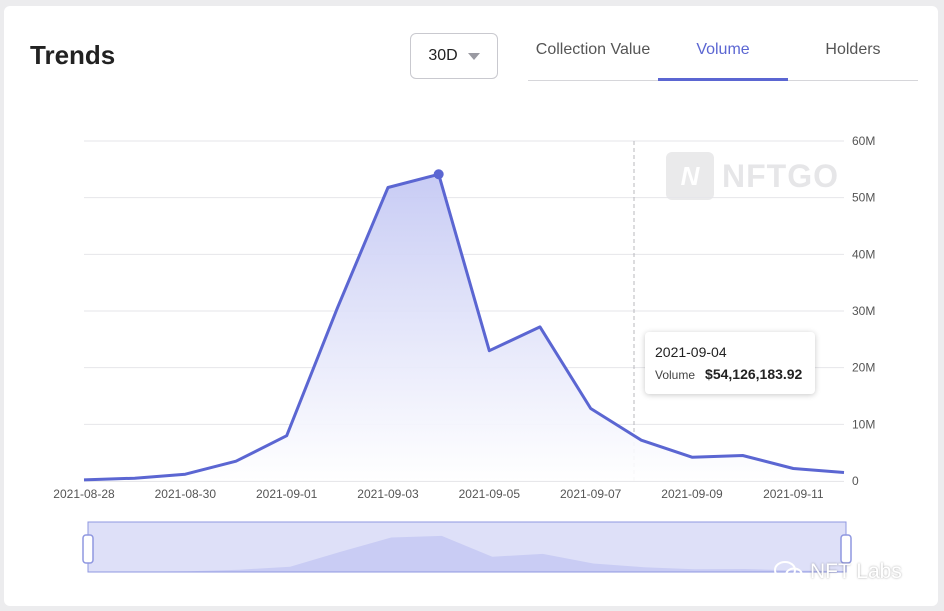 The width and height of the screenshot is (944, 611). I want to click on period-dropdown: 30D, so click(454, 56).